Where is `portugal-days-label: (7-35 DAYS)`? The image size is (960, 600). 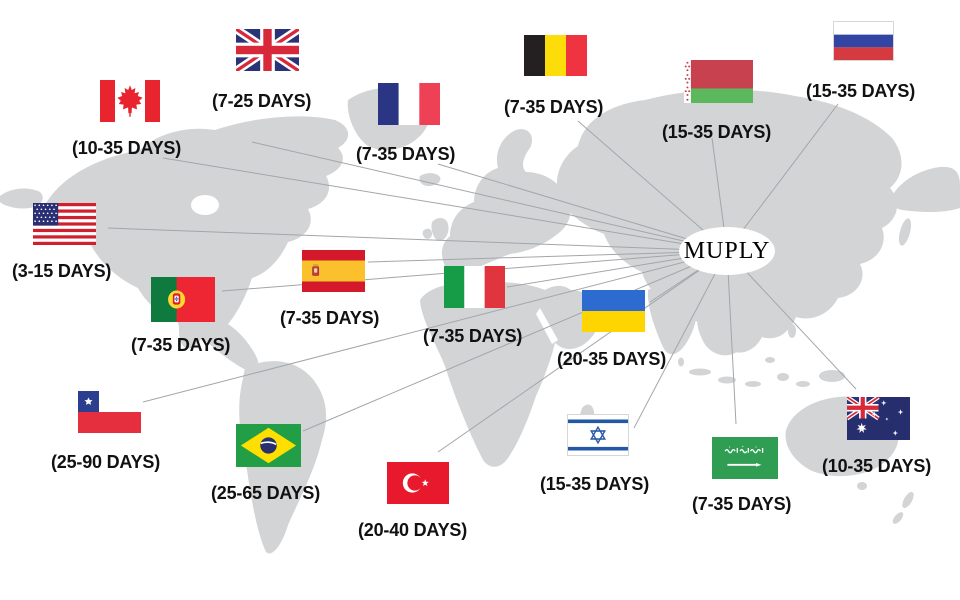 portugal-days-label: (7-35 DAYS) is located at coordinates (181, 345).